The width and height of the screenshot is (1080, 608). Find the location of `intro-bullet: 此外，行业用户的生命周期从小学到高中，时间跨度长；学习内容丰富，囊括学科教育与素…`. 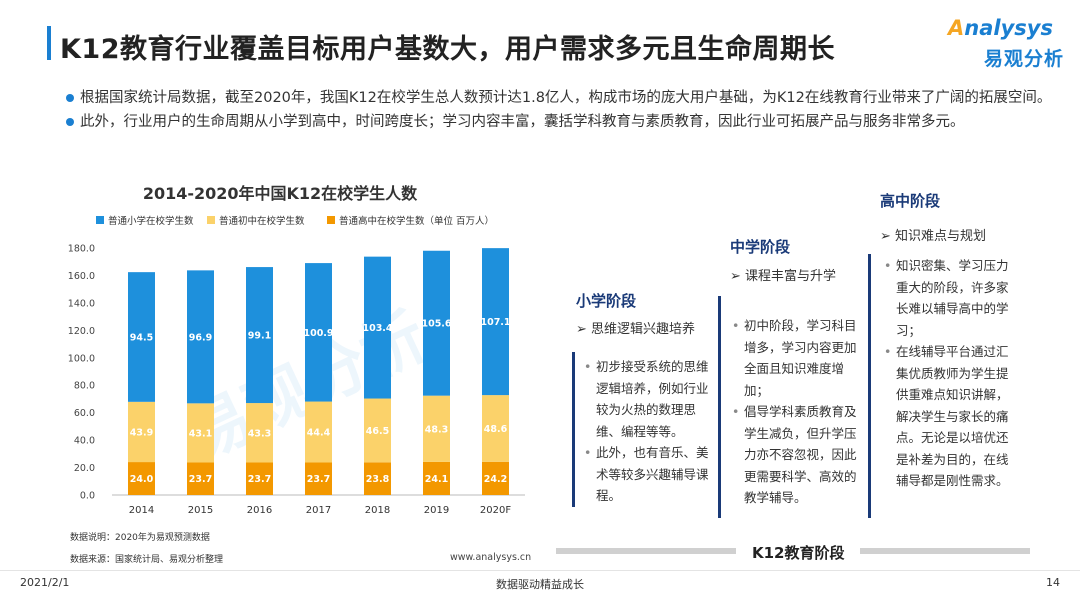

intro-bullet: 此外，行业用户的生命周期从小学到高中，时间跨度长；学习内容丰富，囊括学科教育与素… is located at coordinates (561, 122).